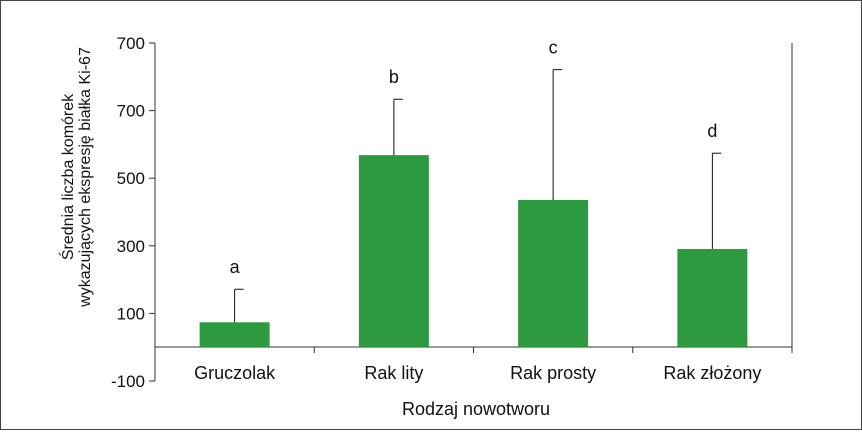  I want to click on significance-letter: b, so click(394, 77).